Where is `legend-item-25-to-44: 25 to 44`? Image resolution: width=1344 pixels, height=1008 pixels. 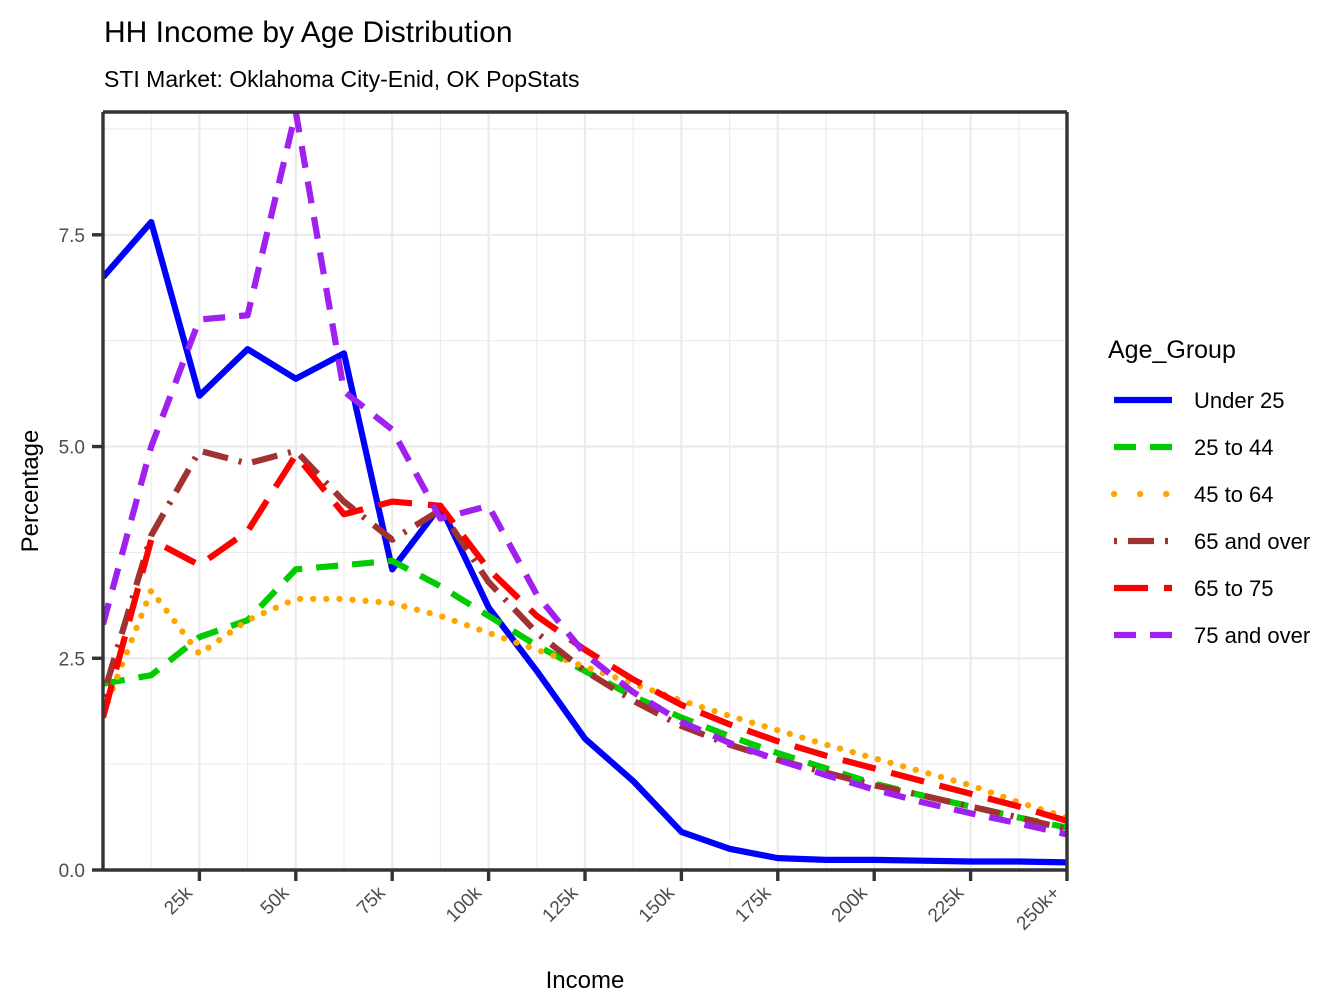
legend-item-25-to-44: 25 to 44 is located at coordinates (1194, 447).